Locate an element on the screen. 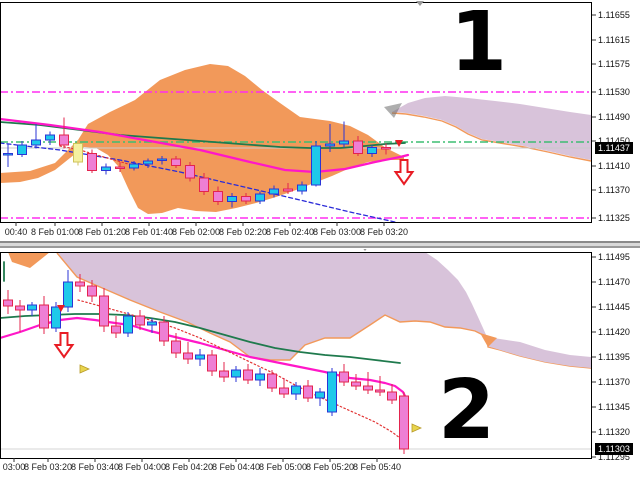 Image resolution: width=640 pixels, height=480 pixels. kijun-line is located at coordinates (200, 338).